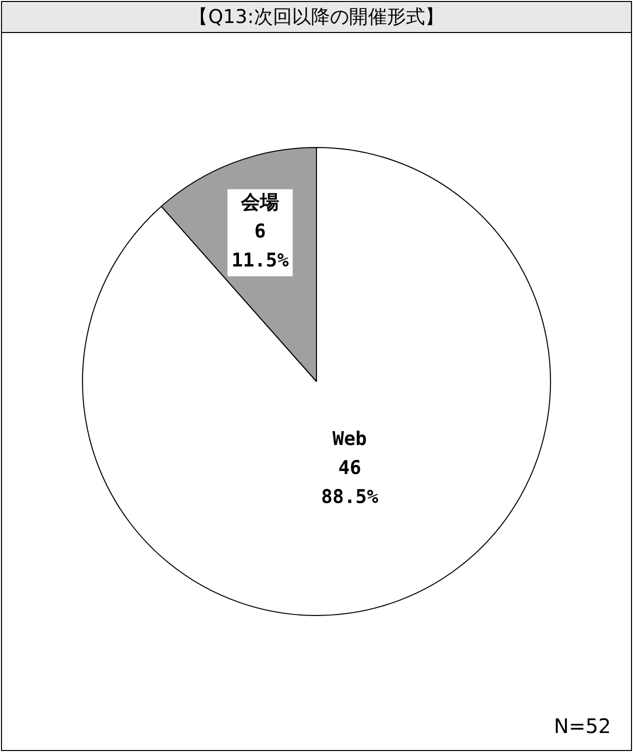 This screenshot has height=752, width=633. I want to click on text: N=52, so click(582, 726).